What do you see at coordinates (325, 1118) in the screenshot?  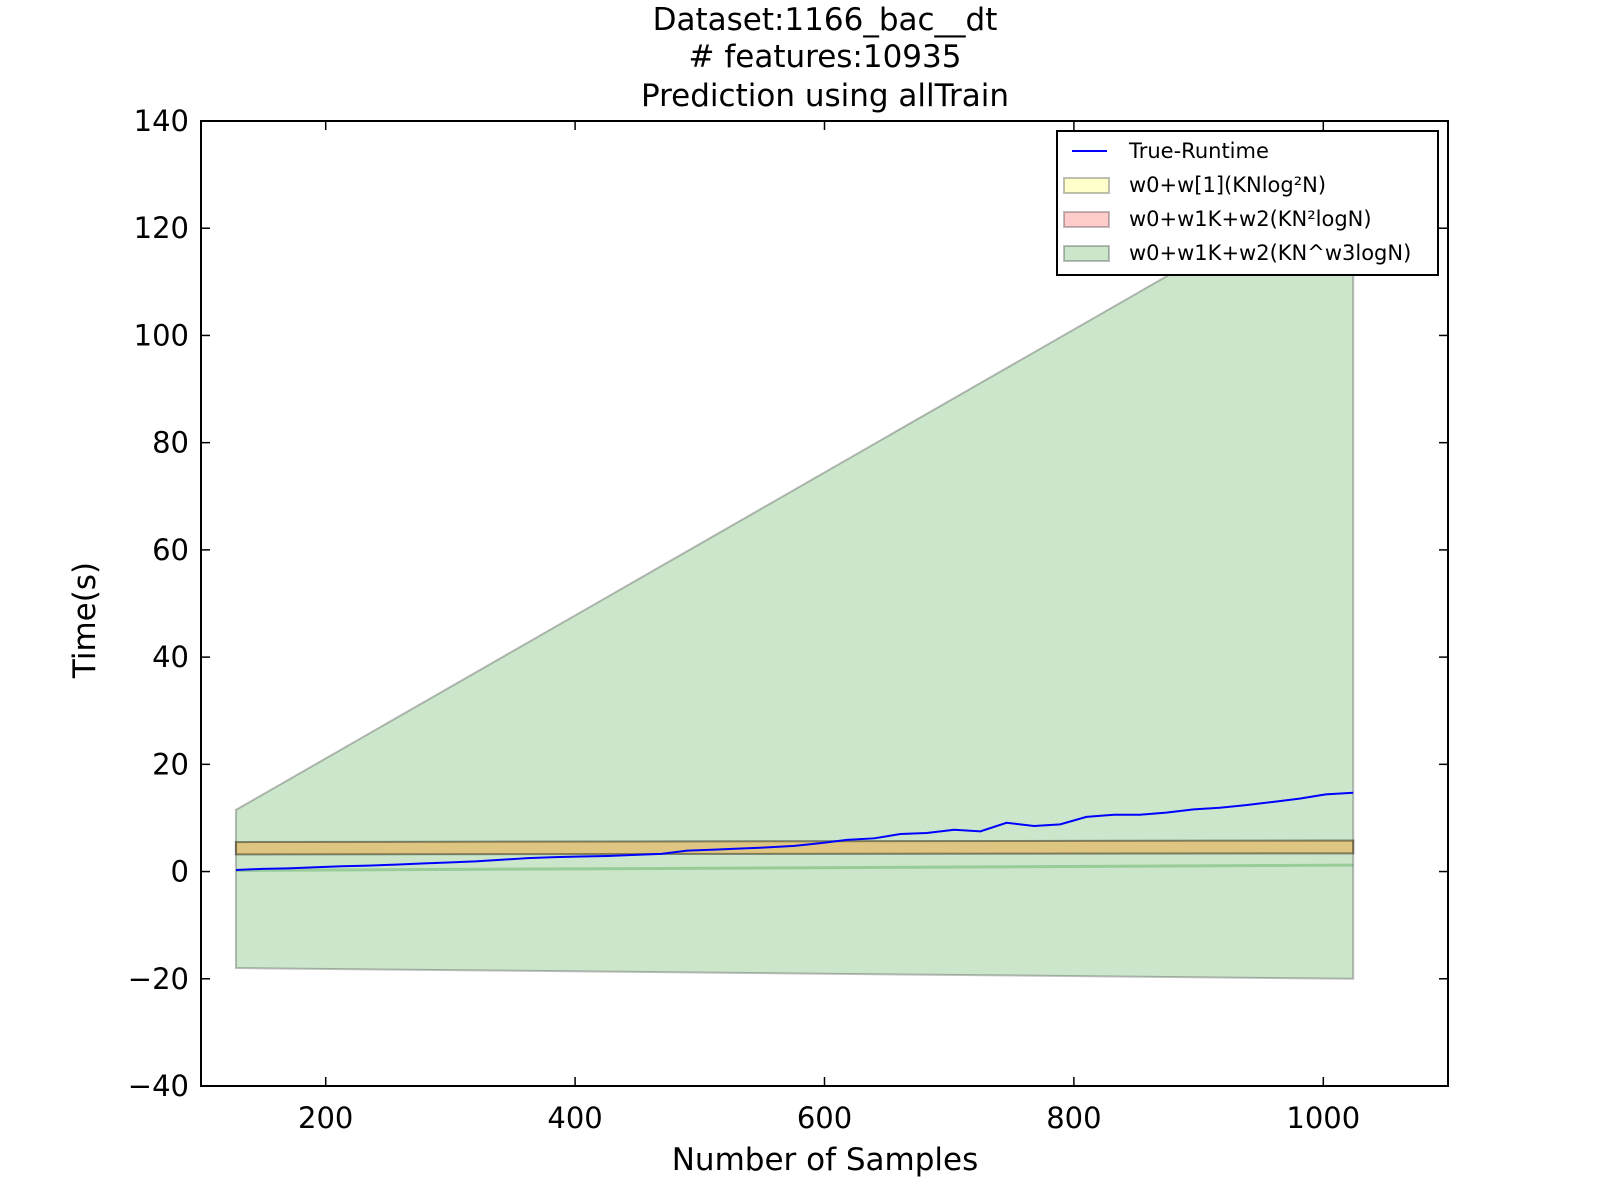 I see `x-tick-label: 200` at bounding box center [325, 1118].